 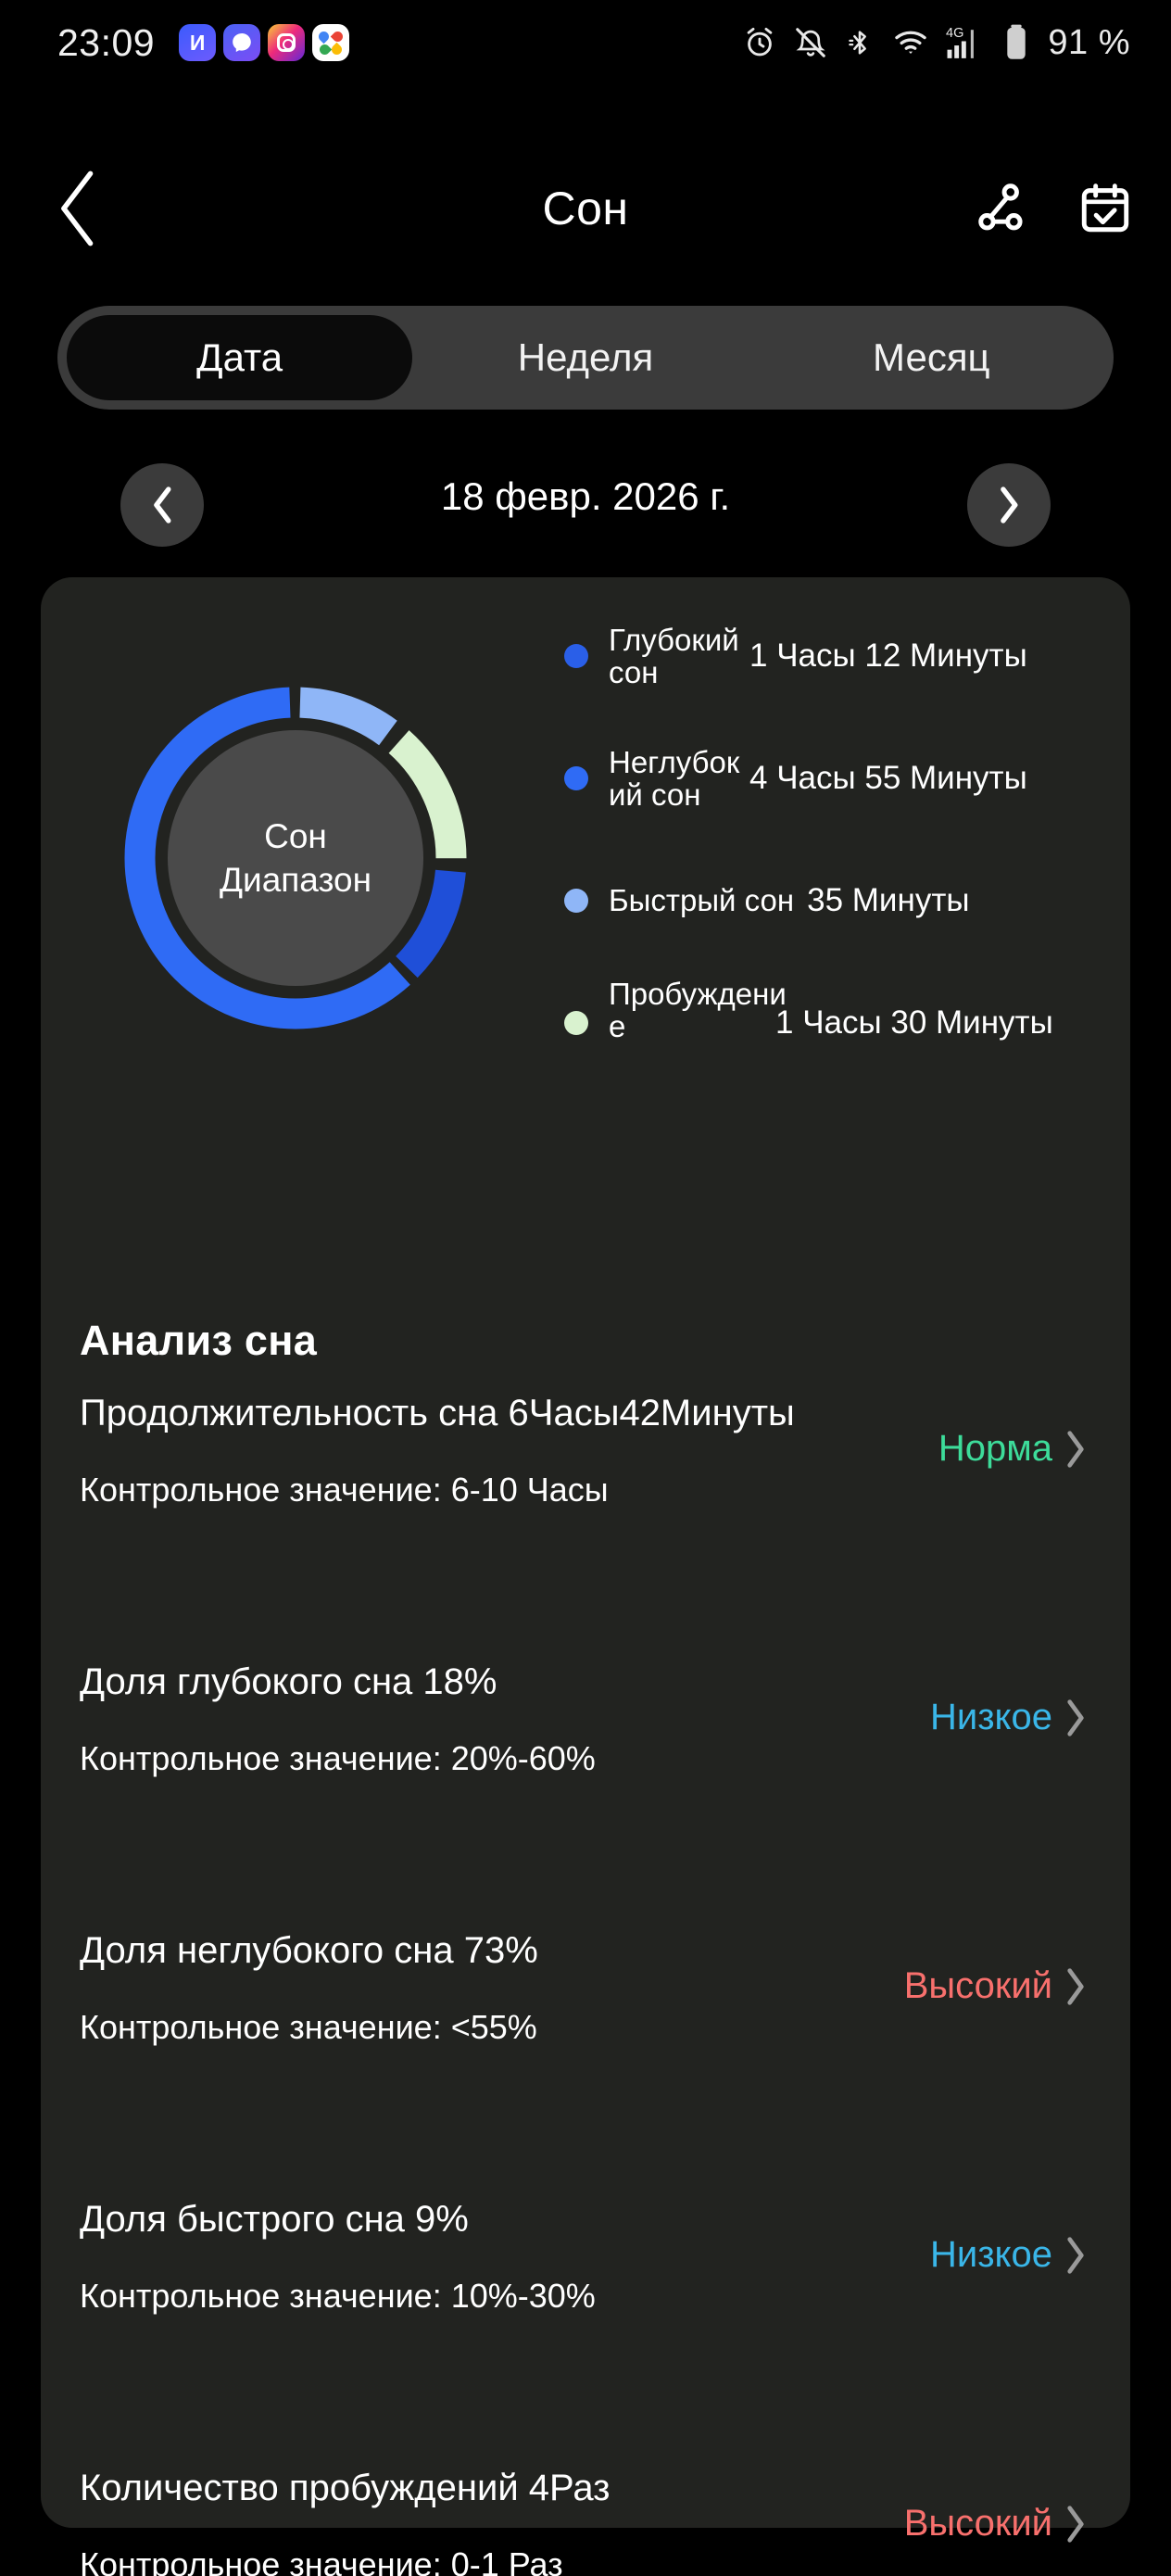 What do you see at coordinates (287, 43) in the screenshot?
I see `instagram-icon` at bounding box center [287, 43].